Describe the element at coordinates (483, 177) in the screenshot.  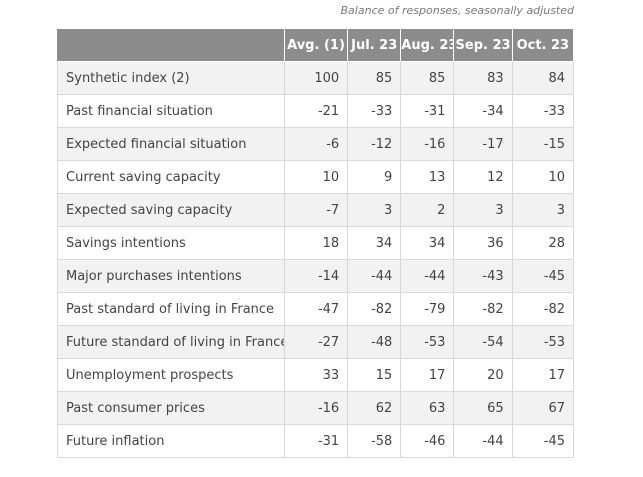
I see `row-value: 12` at that location.